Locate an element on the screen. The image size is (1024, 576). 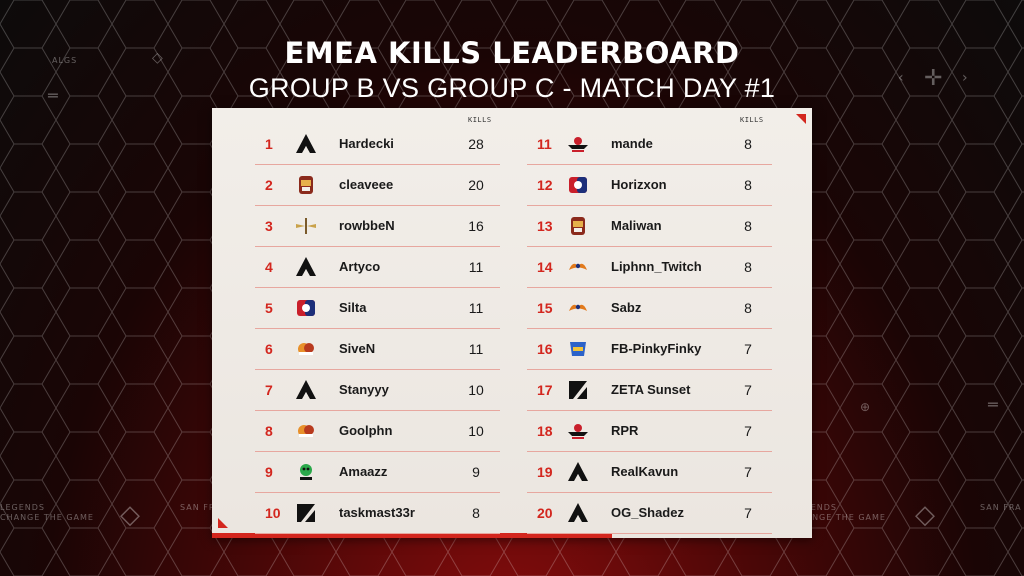
leaderboard-row: 20 OG_Shadez 7 is located at coordinates (649, 513).